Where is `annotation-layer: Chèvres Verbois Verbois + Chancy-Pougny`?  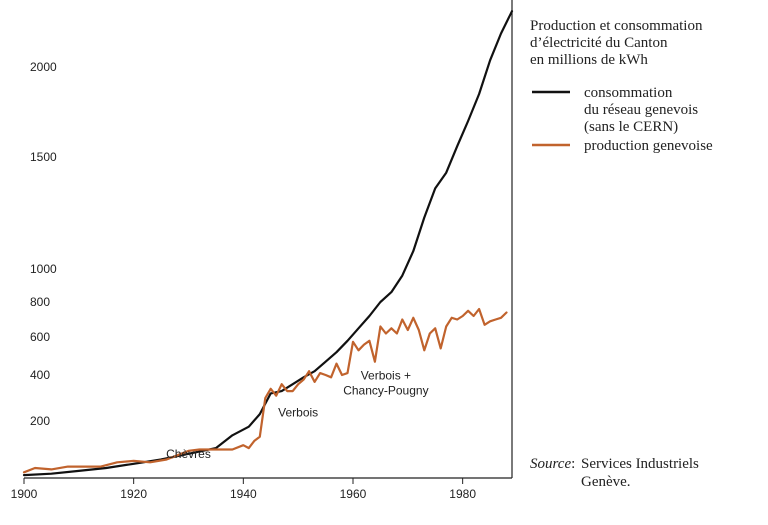
annotation-layer: Chèvres Verbois Verbois + Chancy-Pougny is located at coordinates (297, 415).